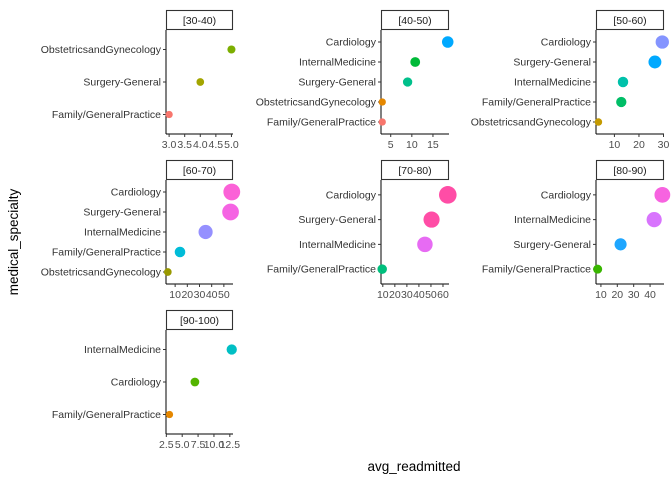 The height and width of the screenshot is (480, 672). I want to click on facet-strip-label: [70-80), so click(414, 171).